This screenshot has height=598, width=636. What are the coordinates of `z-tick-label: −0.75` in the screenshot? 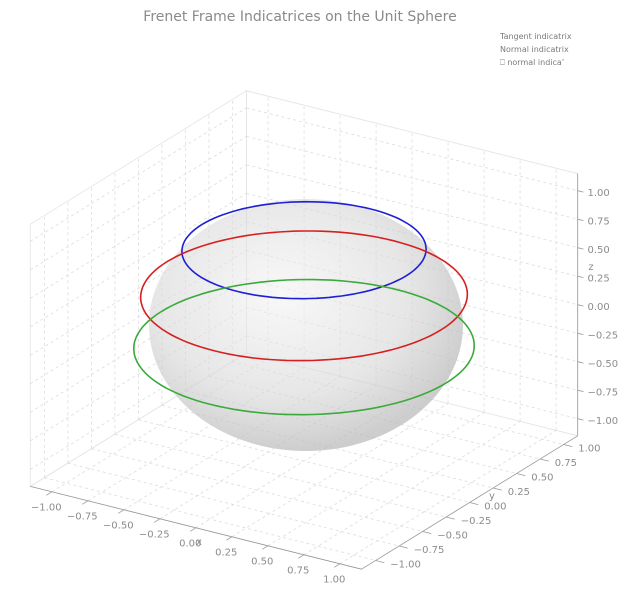 It's located at (602, 393).